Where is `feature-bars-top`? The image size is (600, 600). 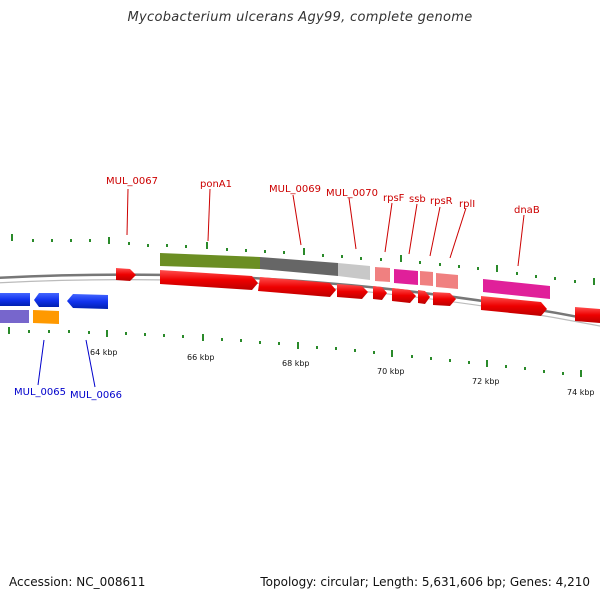
feature-bars-top is located at coordinates (355, 276).